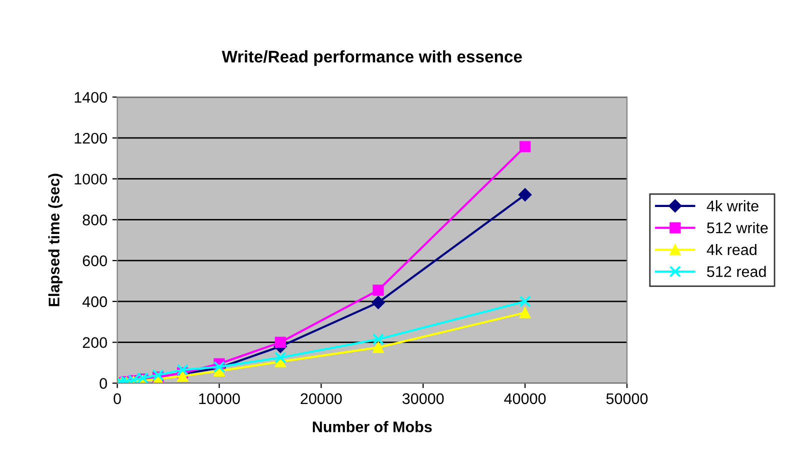 Image resolution: width=809 pixels, height=469 pixels. What do you see at coordinates (525, 398) in the screenshot?
I see `x-tick-label: 40000` at bounding box center [525, 398].